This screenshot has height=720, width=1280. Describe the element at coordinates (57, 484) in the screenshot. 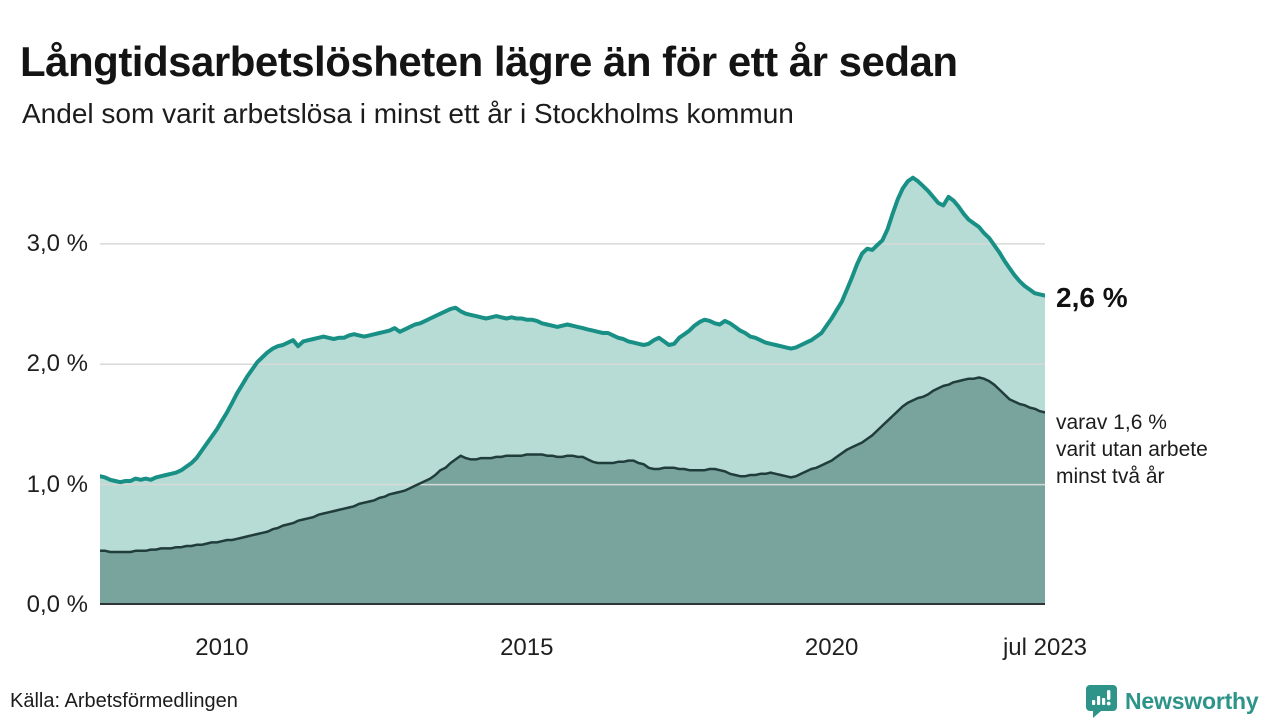

I see `y-tick-label: 1,0 %` at that location.